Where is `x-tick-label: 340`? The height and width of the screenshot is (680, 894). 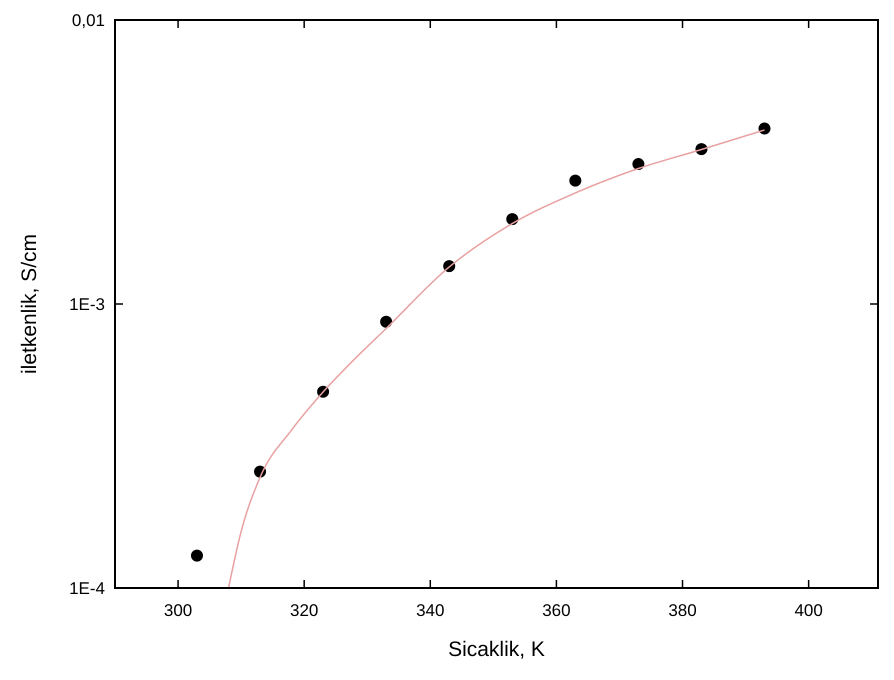 x-tick-label: 340 is located at coordinates (430, 610).